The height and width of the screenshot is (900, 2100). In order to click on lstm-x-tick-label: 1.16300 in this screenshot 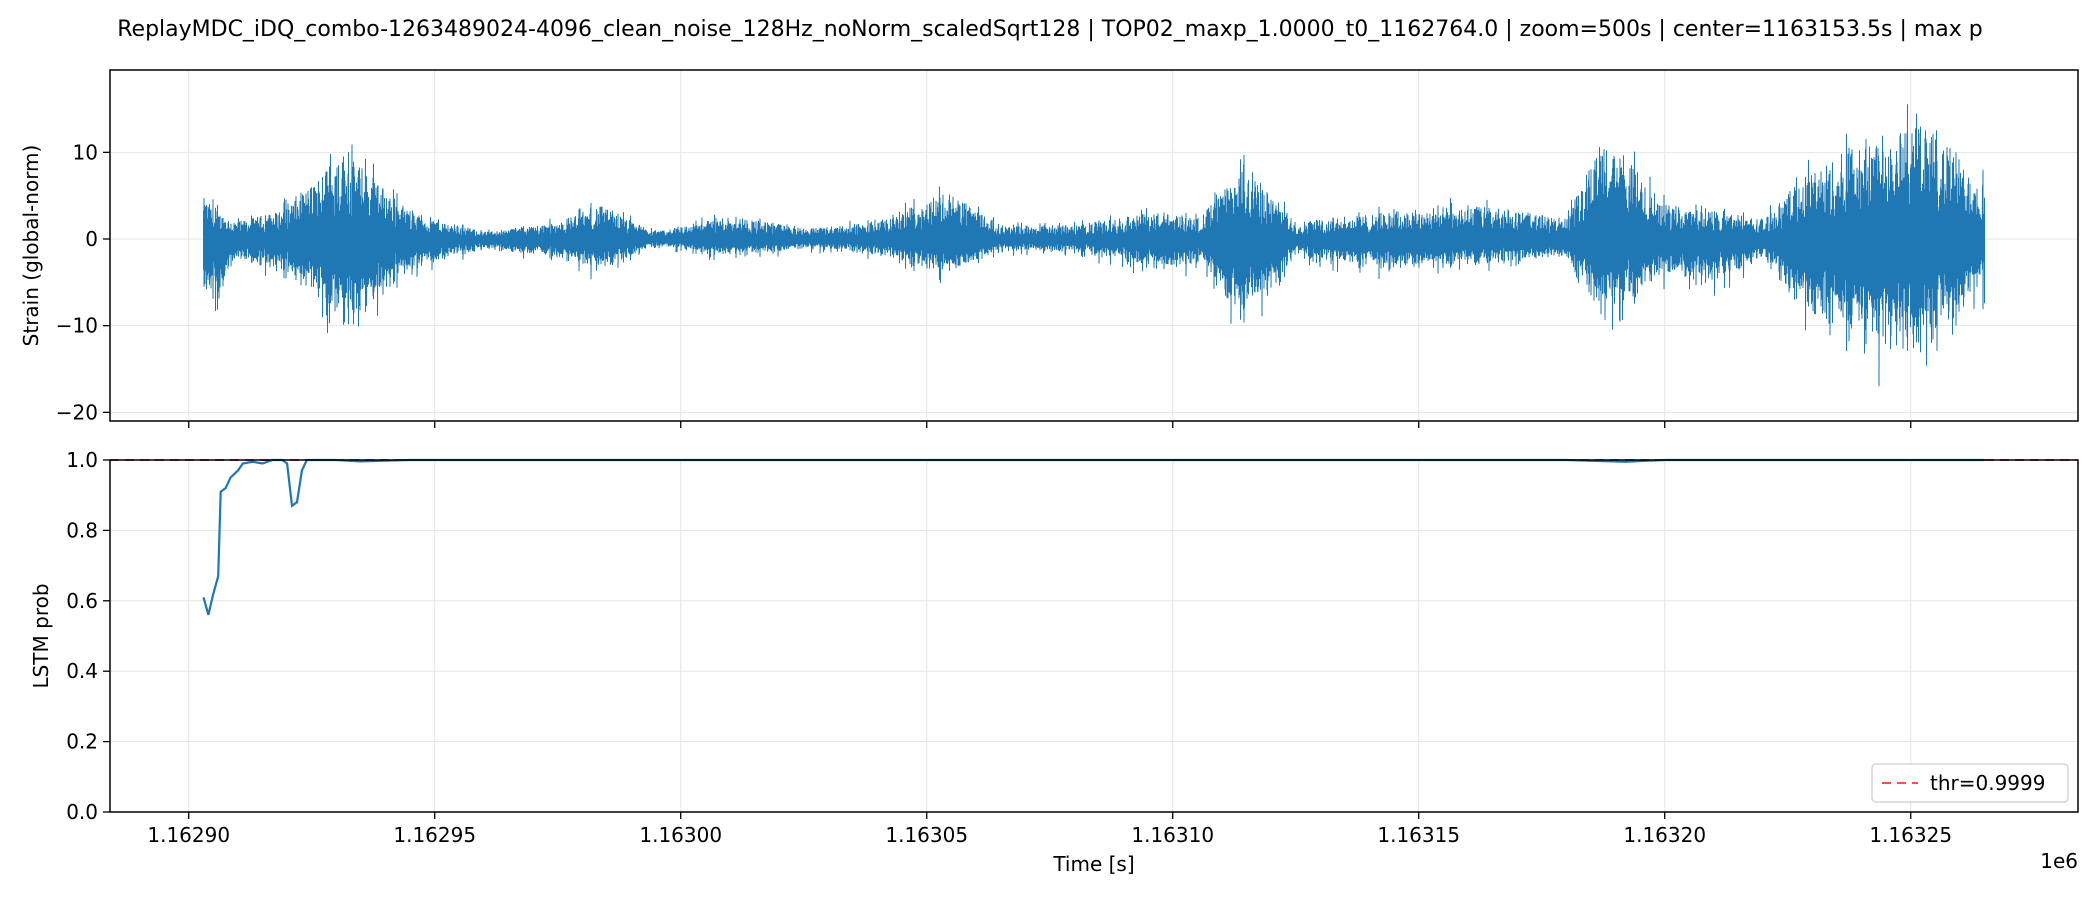, I will do `click(680, 835)`.